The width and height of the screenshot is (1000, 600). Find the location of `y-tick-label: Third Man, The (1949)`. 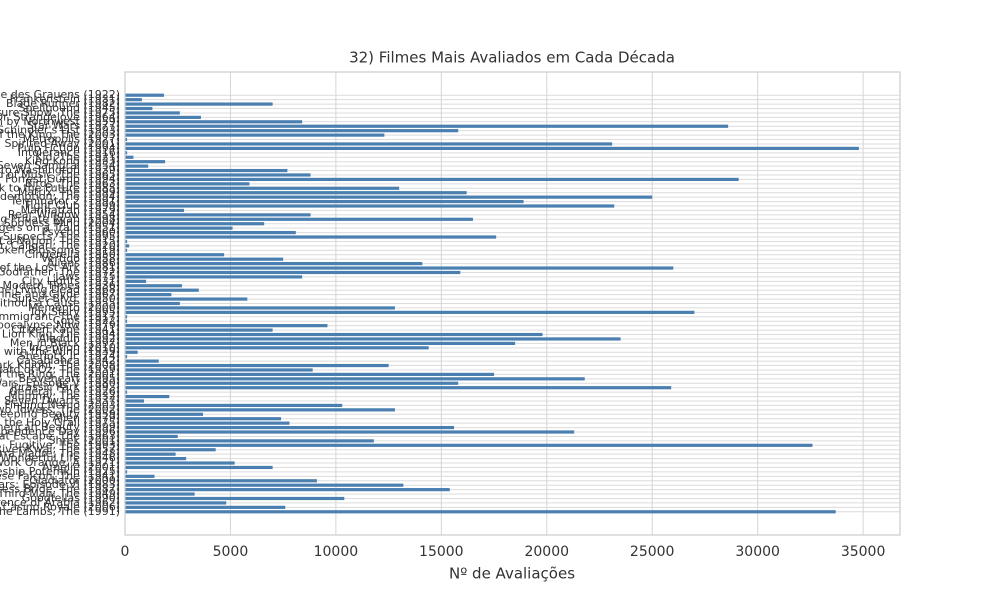

y-tick-label: Third Man, The (1949) is located at coordinates (60, 493).